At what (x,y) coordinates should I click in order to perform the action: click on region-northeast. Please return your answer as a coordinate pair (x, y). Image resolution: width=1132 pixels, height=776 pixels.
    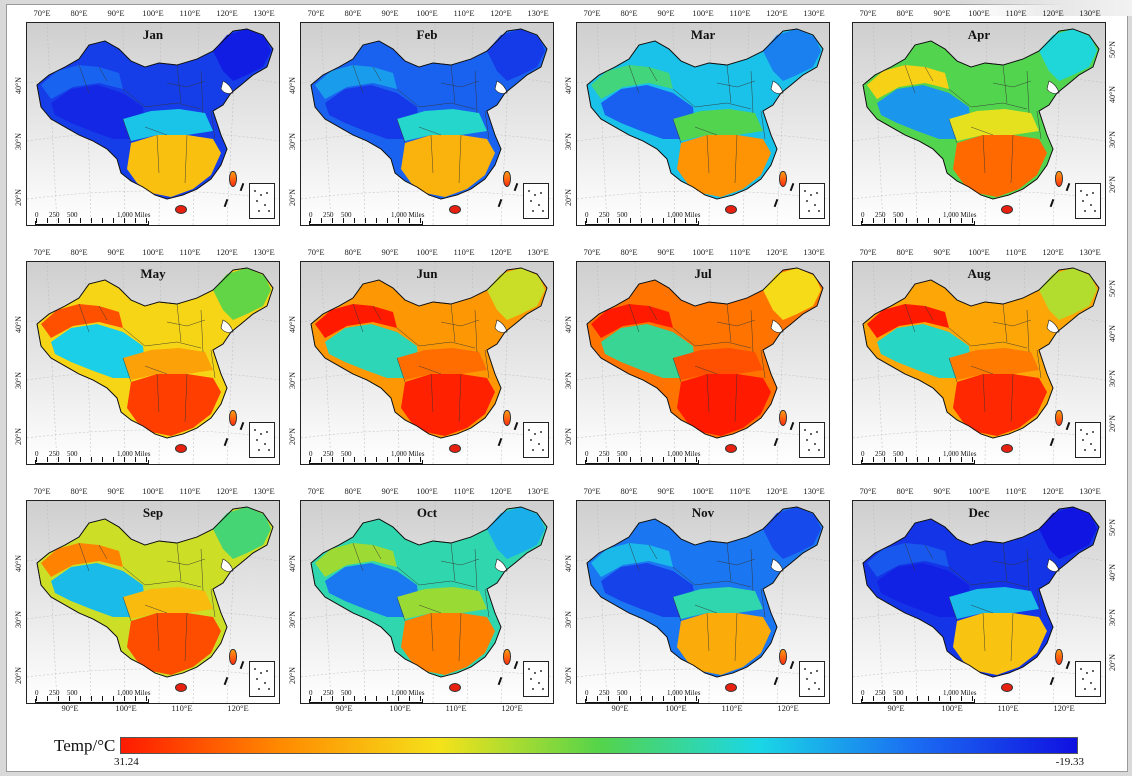
    Looking at the image, I should click on (792, 55).